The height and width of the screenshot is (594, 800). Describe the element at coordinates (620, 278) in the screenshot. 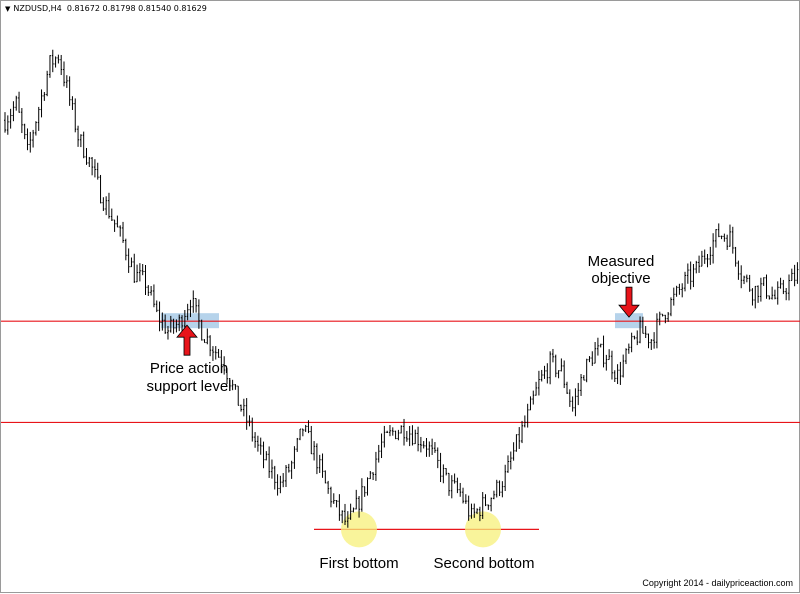

I see `objective-label-line-2: objective` at that location.